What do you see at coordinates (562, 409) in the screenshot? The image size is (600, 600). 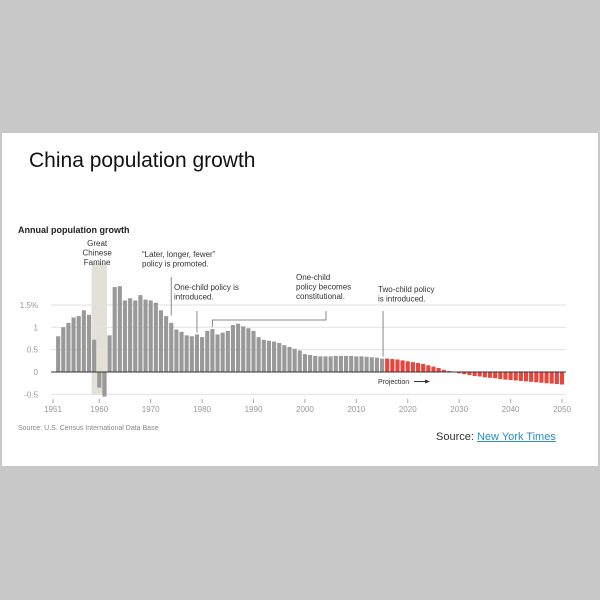 I see `x-tick-label: 2050` at bounding box center [562, 409].